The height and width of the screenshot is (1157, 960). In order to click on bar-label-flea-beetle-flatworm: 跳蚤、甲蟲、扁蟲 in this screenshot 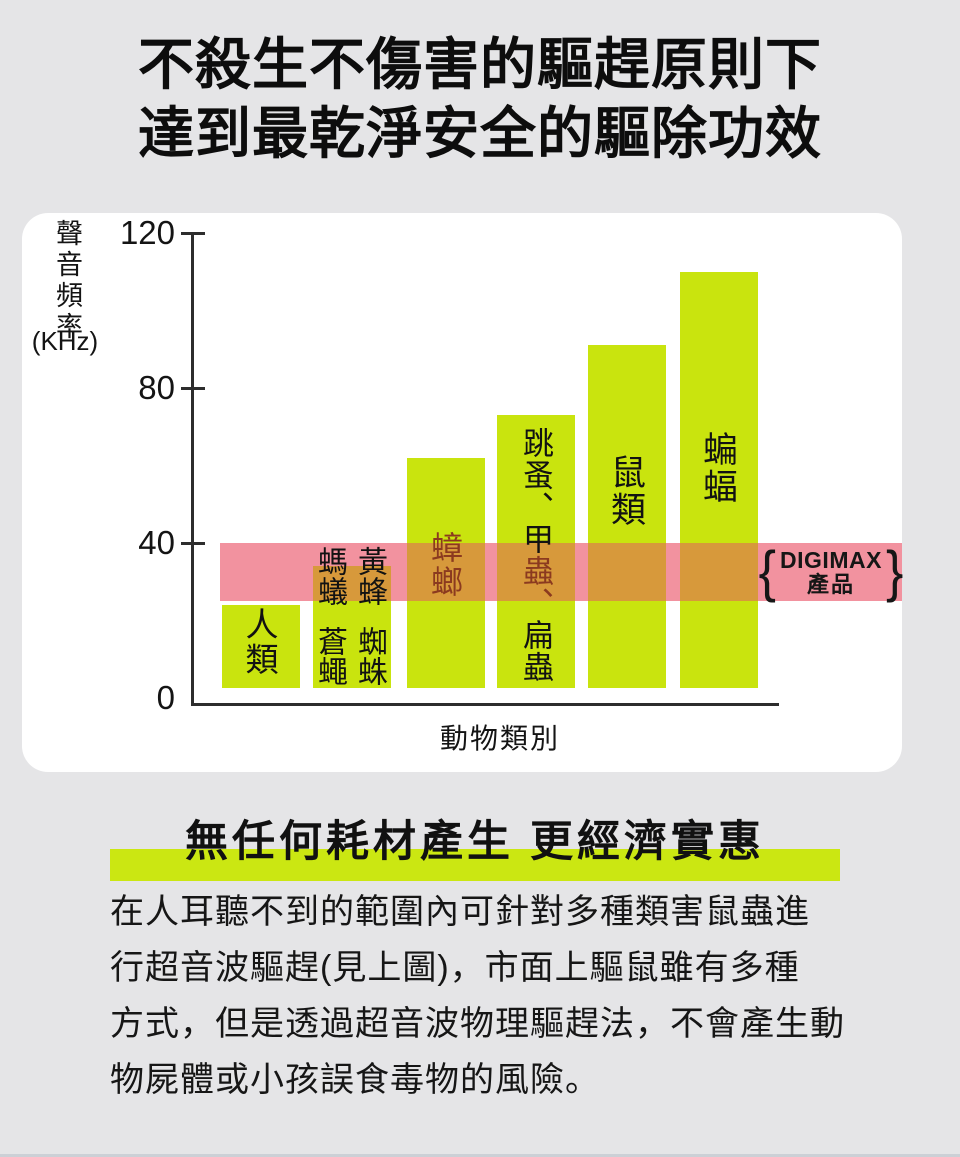, I will do `click(535, 555)`.